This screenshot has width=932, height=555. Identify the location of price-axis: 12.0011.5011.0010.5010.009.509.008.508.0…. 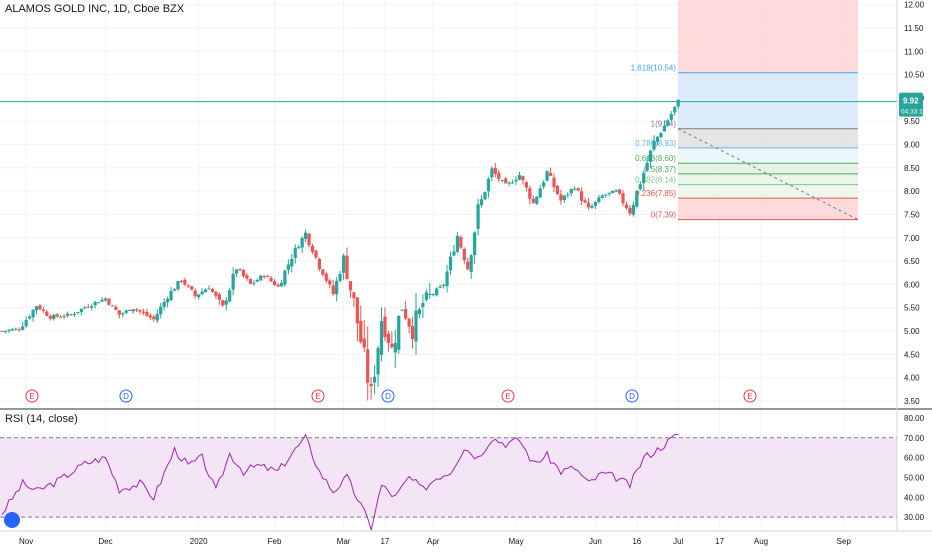
(910, 265).